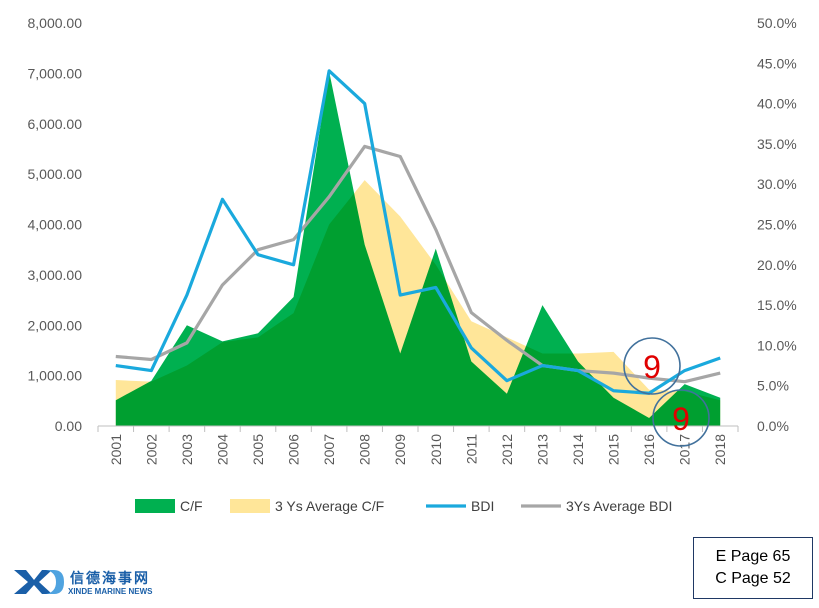 The width and height of the screenshot is (819, 608). I want to click on legend-swatch-3-ys-average-c-f, so click(250, 506).